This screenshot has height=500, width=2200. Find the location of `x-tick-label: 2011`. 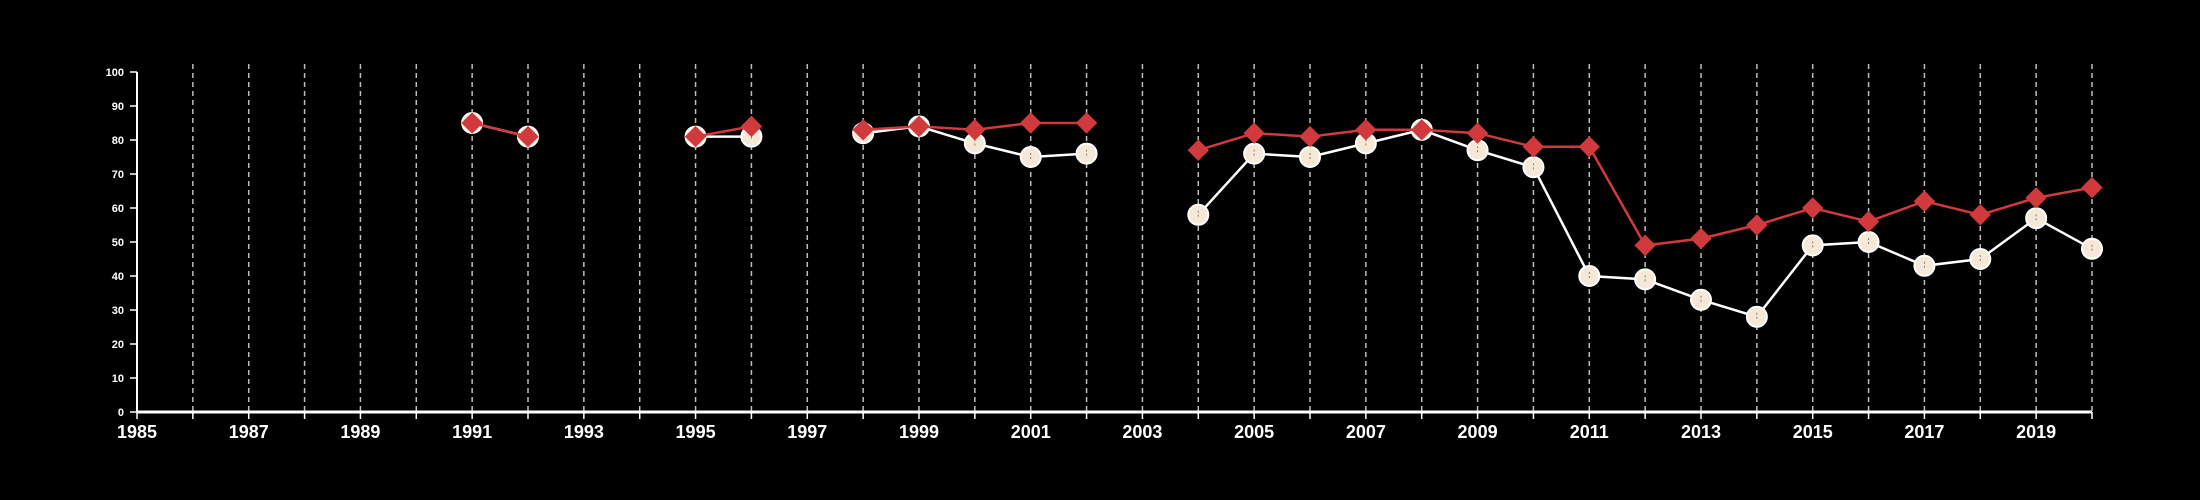

x-tick-label: 2011 is located at coordinates (1589, 432).